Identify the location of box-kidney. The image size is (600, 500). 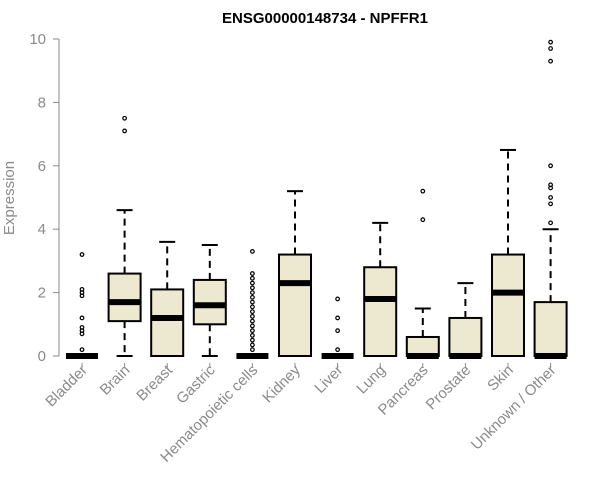
(295, 273).